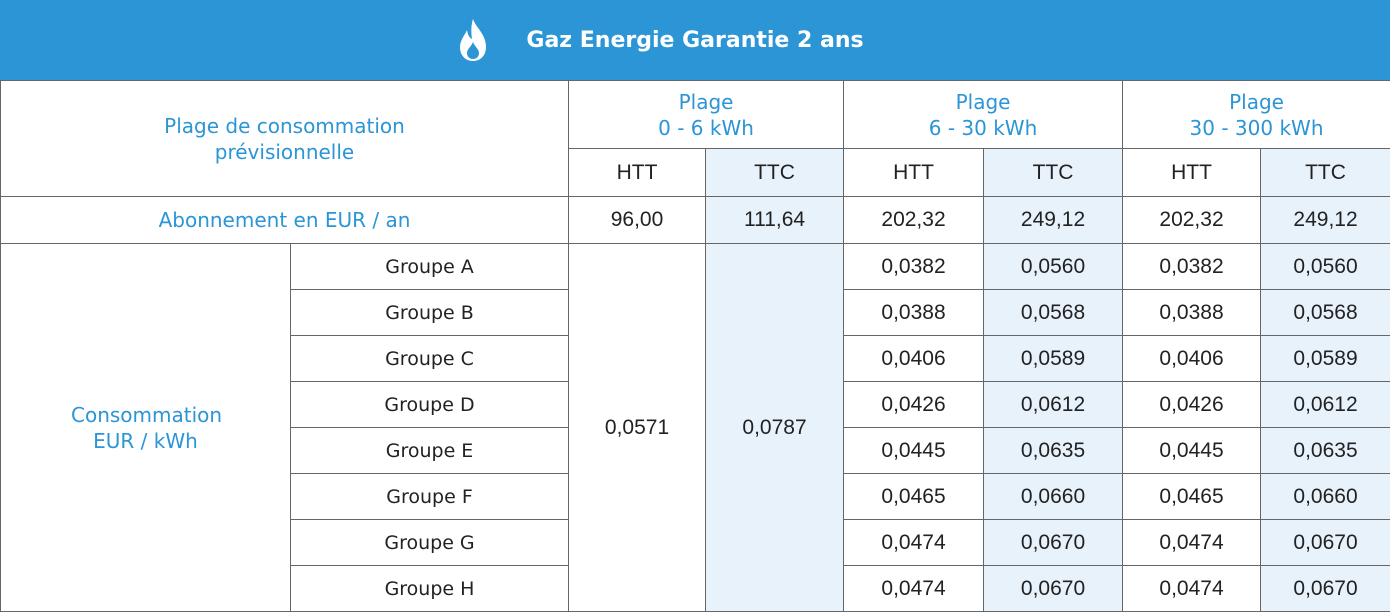 The width and height of the screenshot is (1390, 612). What do you see at coordinates (429, 496) in the screenshot?
I see `group-name: Groupe F` at bounding box center [429, 496].